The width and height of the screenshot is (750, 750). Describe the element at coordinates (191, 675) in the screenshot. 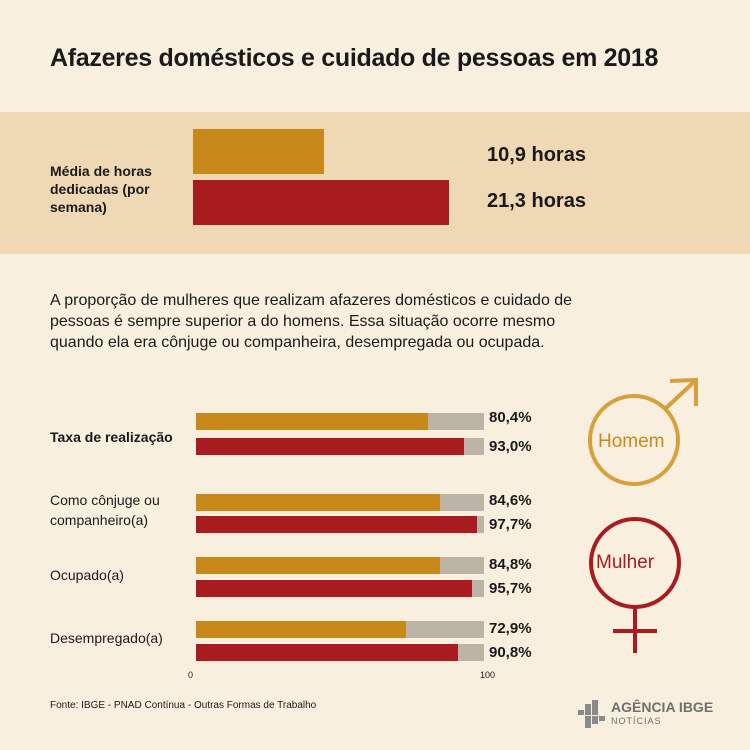

I see `axis-tick-min: 0` at that location.